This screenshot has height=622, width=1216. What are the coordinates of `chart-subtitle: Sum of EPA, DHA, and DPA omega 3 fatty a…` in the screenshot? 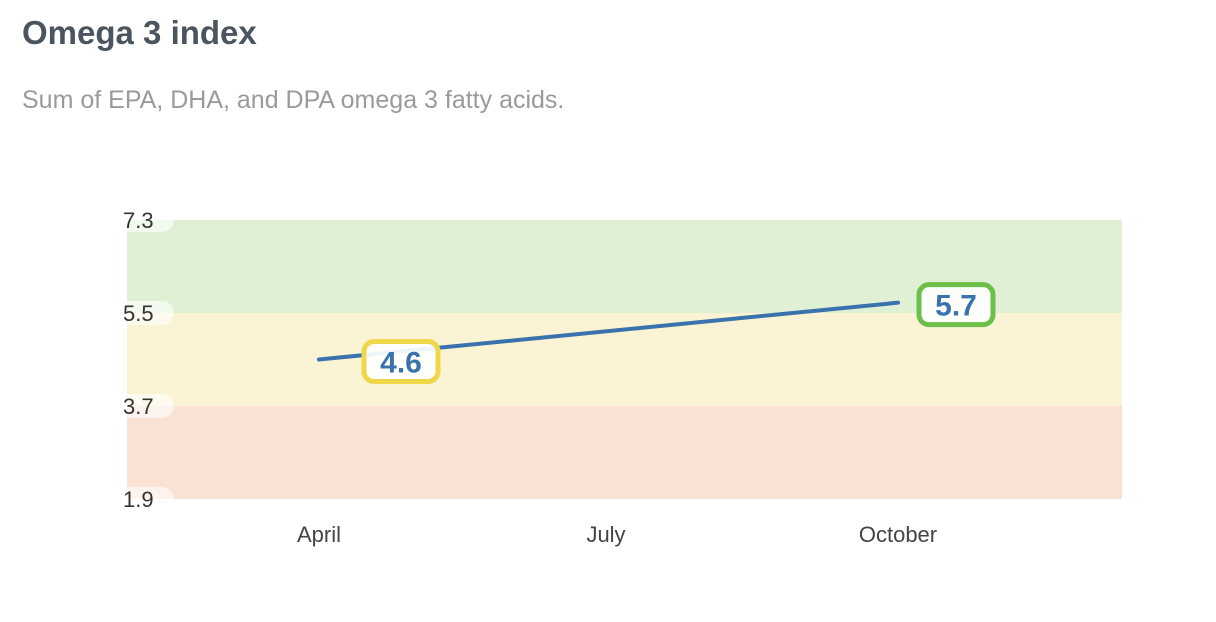 It's located at (293, 100).